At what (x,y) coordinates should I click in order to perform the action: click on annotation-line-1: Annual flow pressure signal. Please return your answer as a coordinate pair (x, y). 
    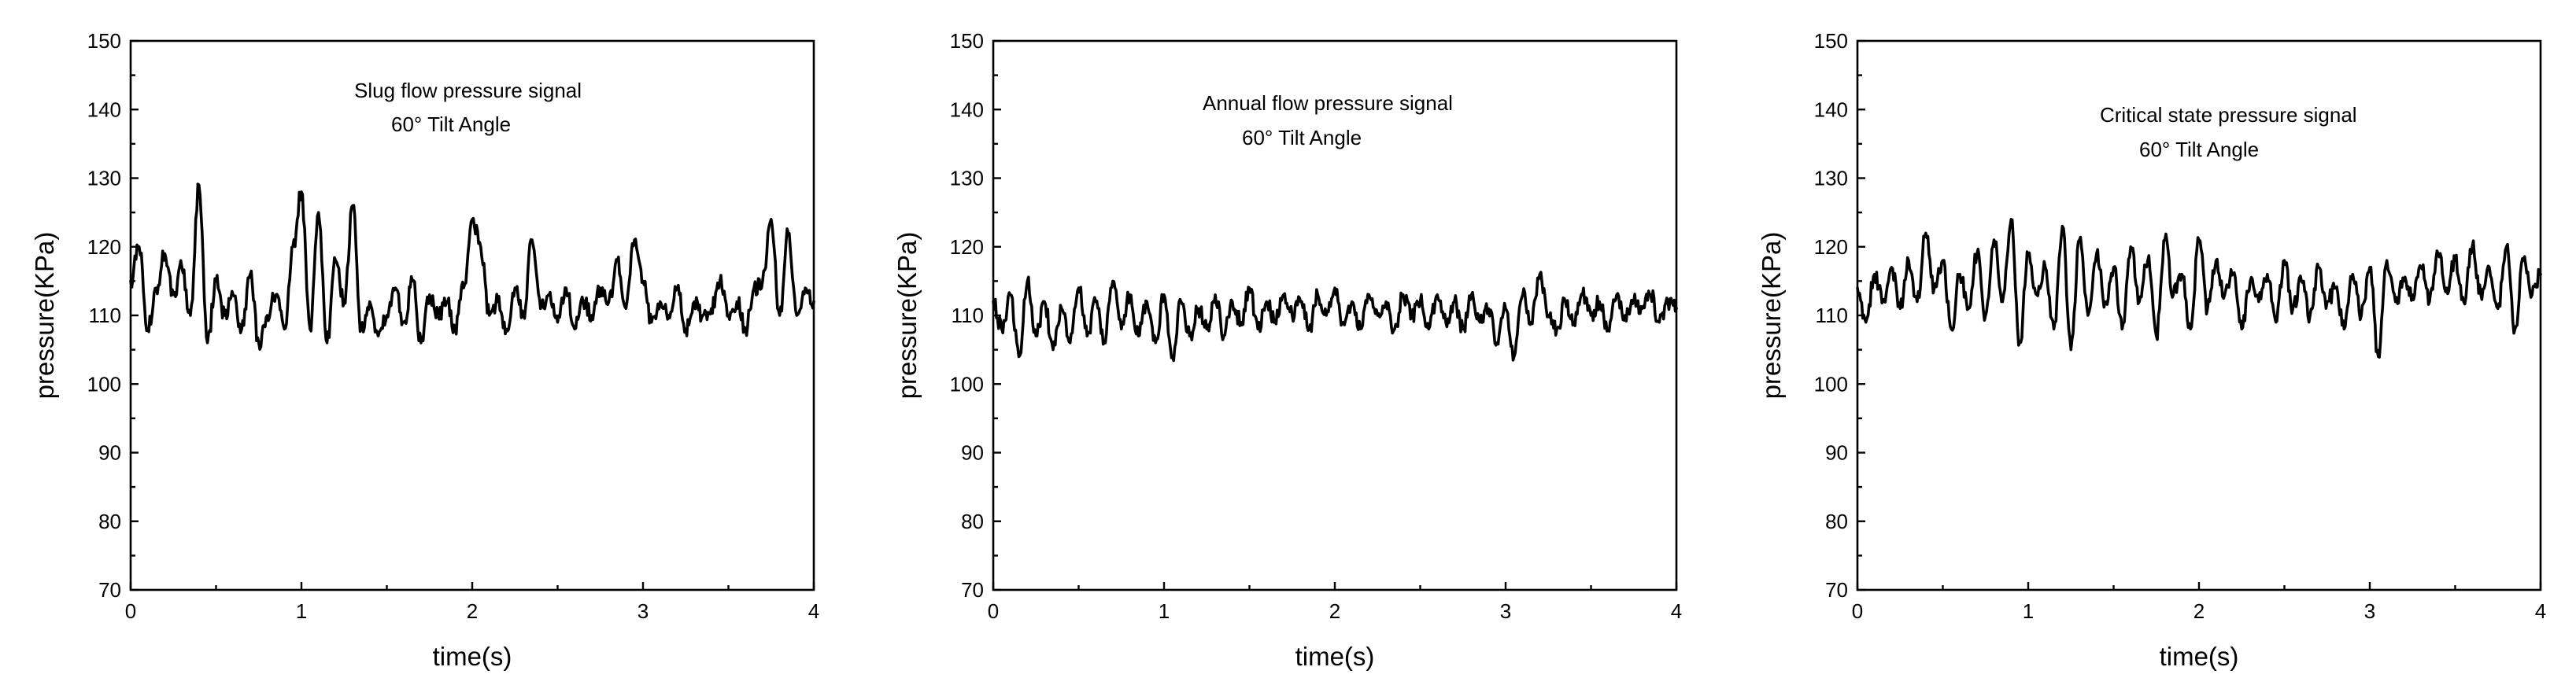
    Looking at the image, I should click on (1328, 103).